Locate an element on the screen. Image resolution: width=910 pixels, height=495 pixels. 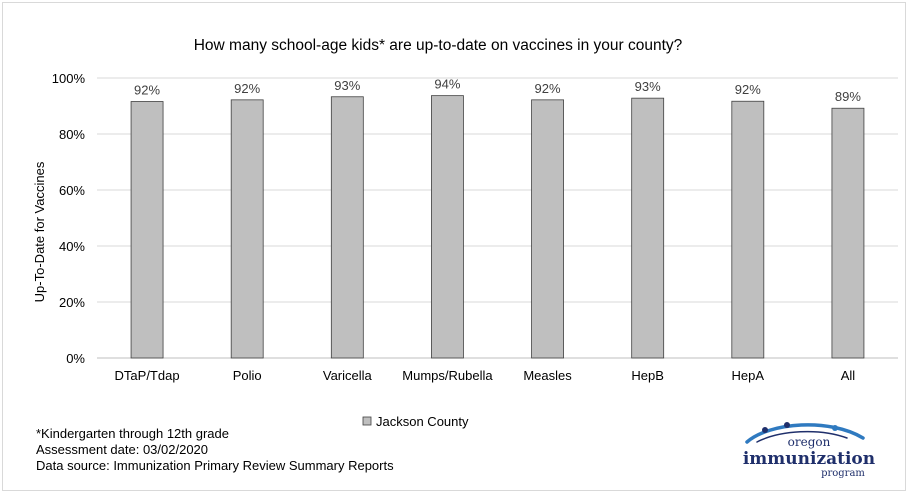
logo-swoosh-inner is located at coordinates (802, 436).